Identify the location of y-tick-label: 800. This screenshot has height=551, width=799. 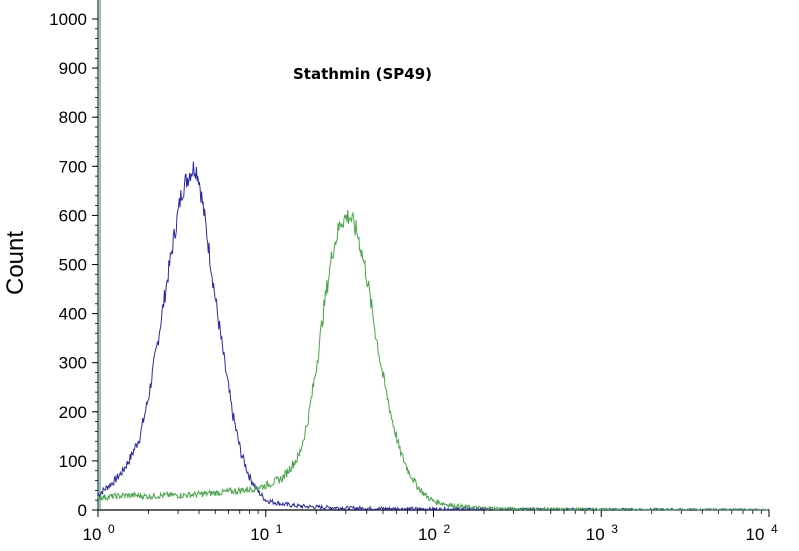
(73, 117).